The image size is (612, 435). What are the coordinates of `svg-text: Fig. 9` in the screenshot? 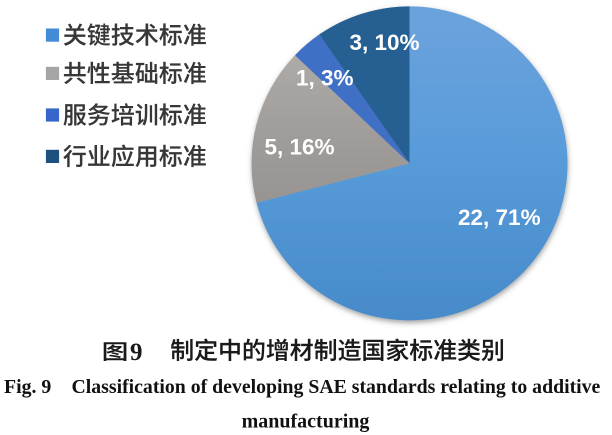 It's located at (27, 387).